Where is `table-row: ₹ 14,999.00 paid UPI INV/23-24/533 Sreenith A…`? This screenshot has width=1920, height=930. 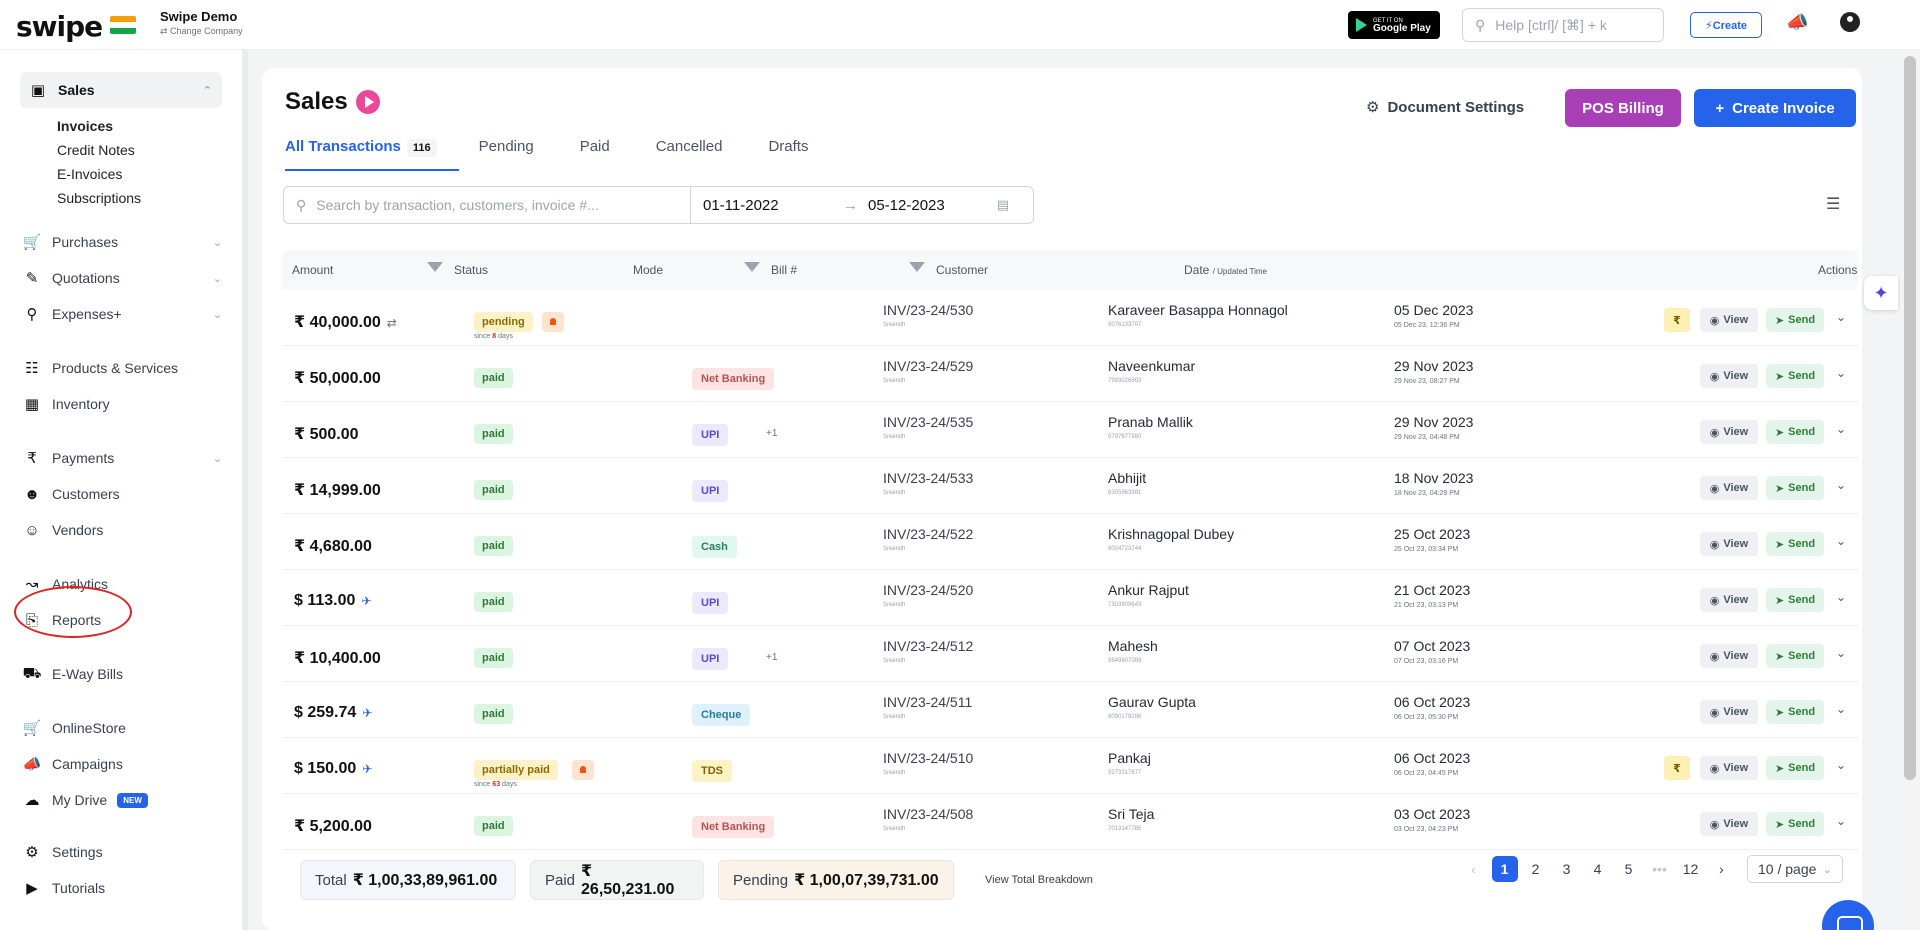
table-row: ₹ 14,999.00 paid UPI INV/23-24/533 Sreenith A… is located at coordinates (1070, 486).